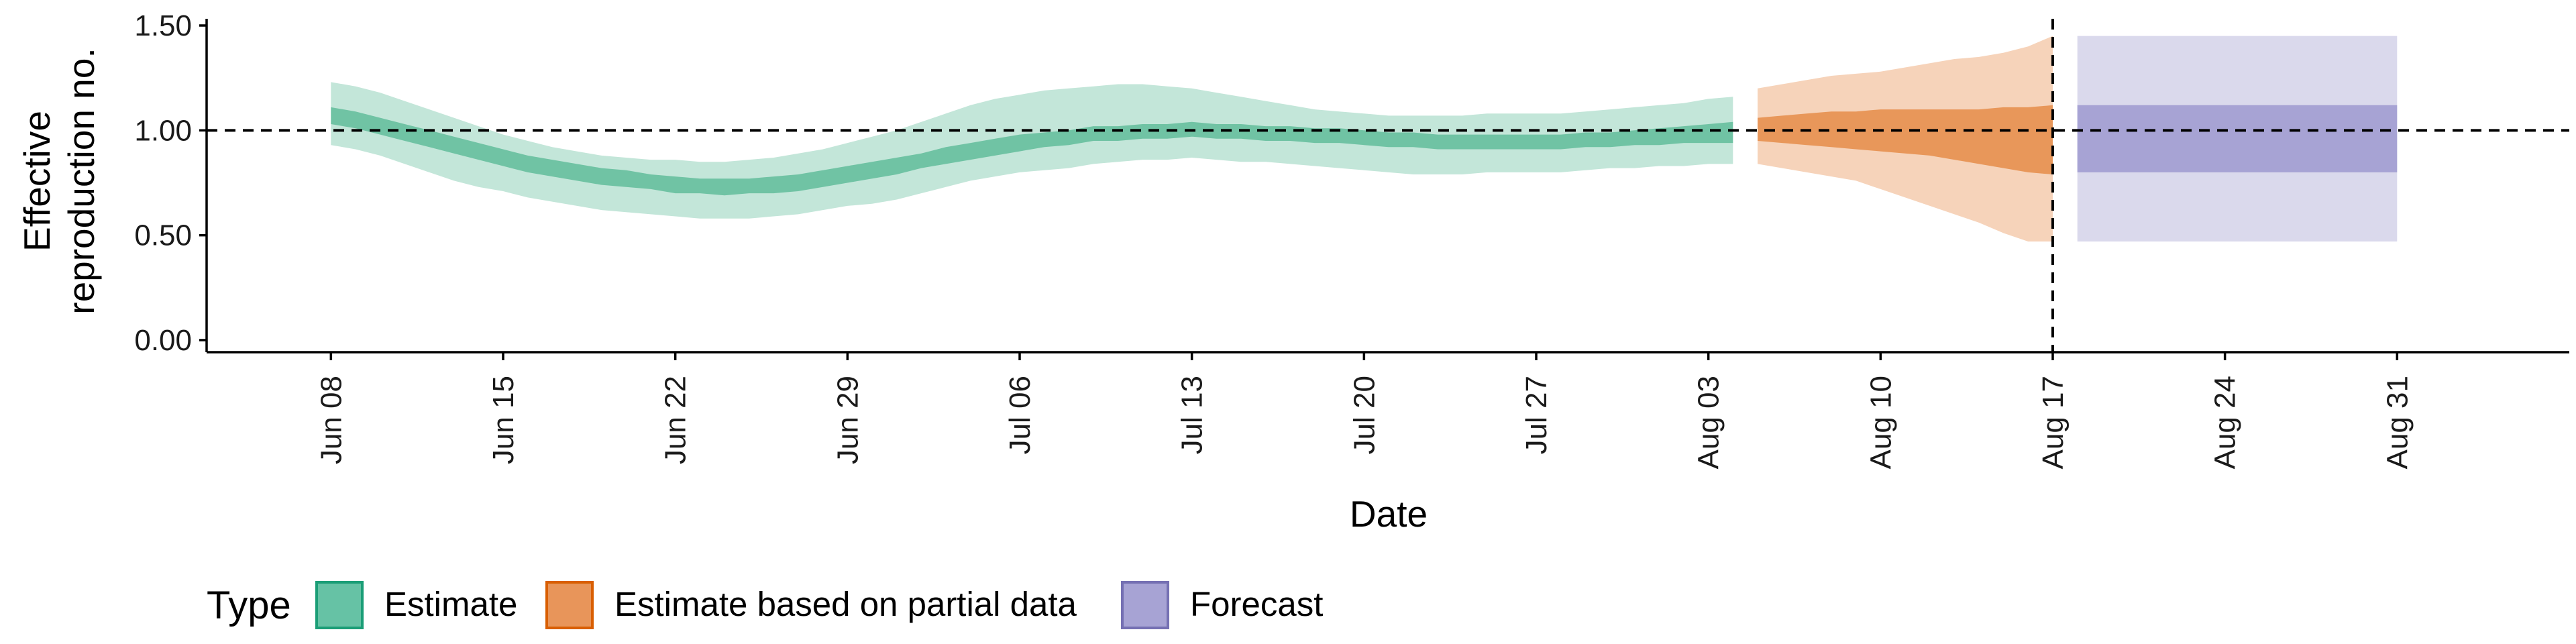 This screenshot has width=2576, height=644. I want to click on x-tick-label: Jun 29, so click(847, 420).